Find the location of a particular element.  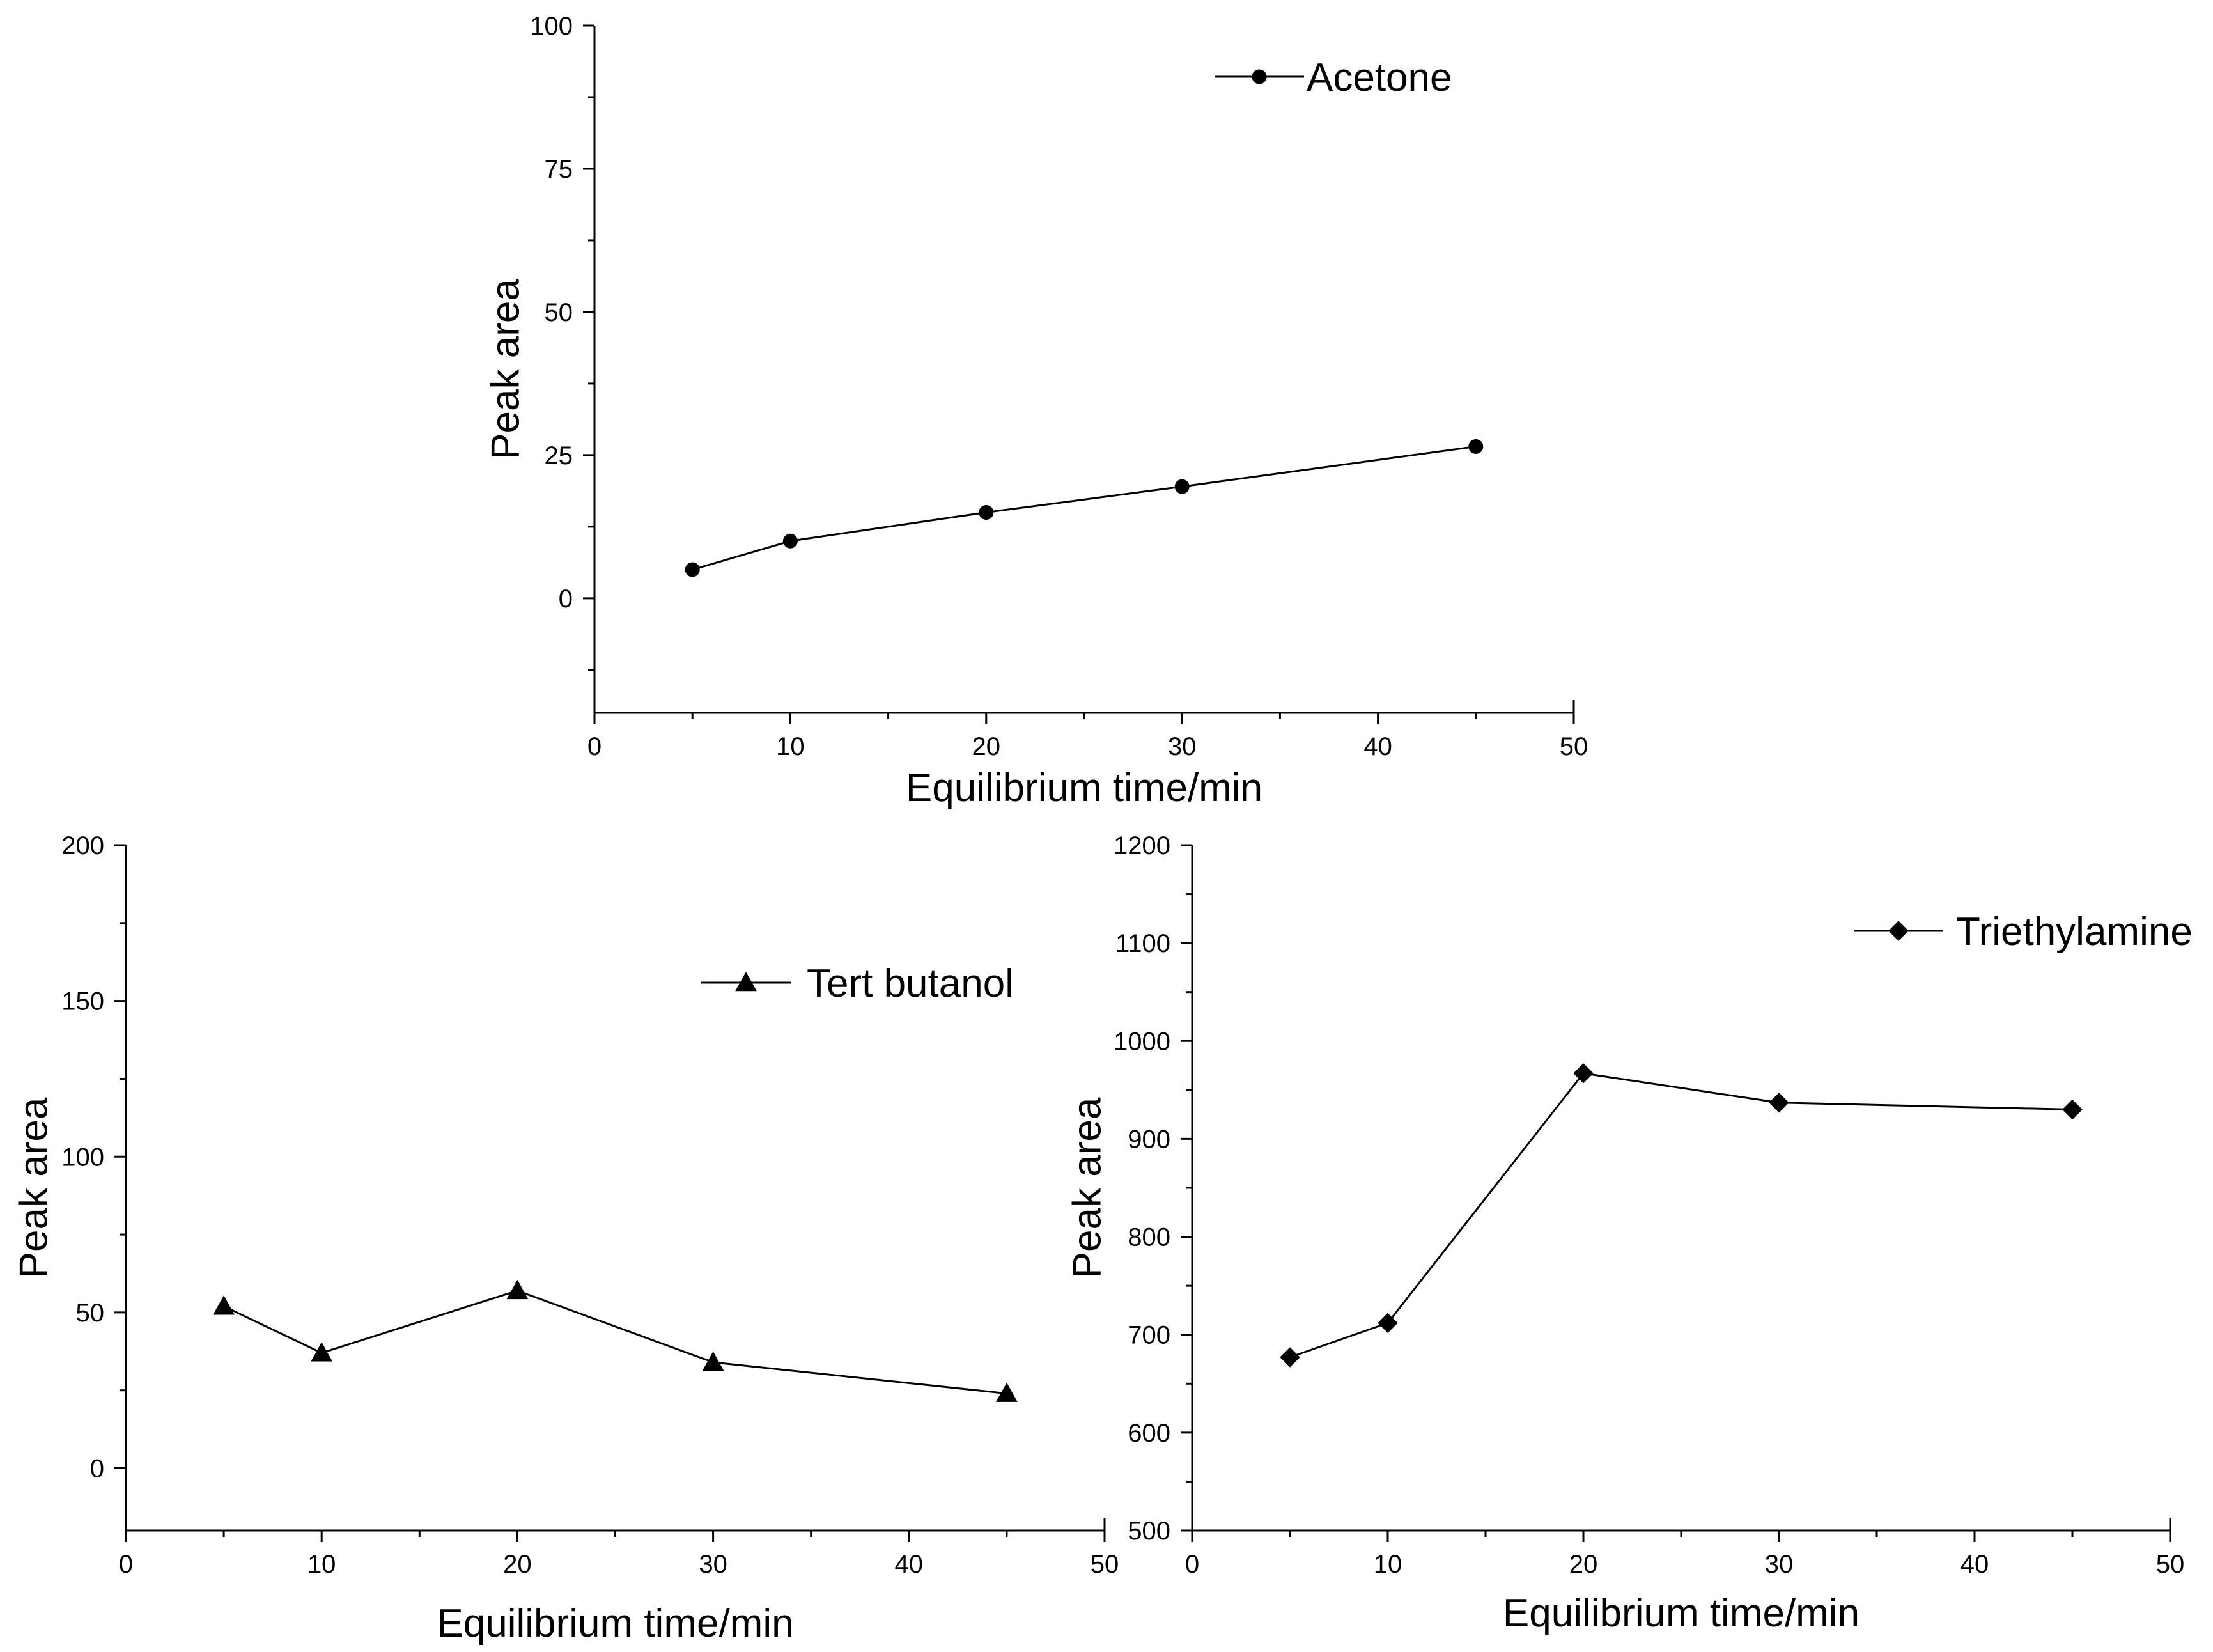

y-tick-label: 600 is located at coordinates (1149, 1433).